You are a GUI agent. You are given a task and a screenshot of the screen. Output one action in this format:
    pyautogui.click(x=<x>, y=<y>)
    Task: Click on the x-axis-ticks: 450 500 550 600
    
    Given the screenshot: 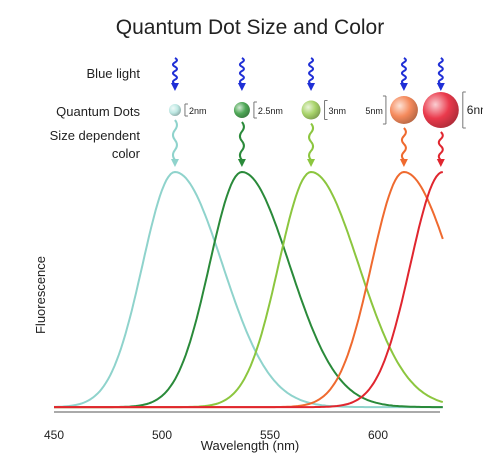 What is the action you would take?
    pyautogui.click(x=216, y=435)
    